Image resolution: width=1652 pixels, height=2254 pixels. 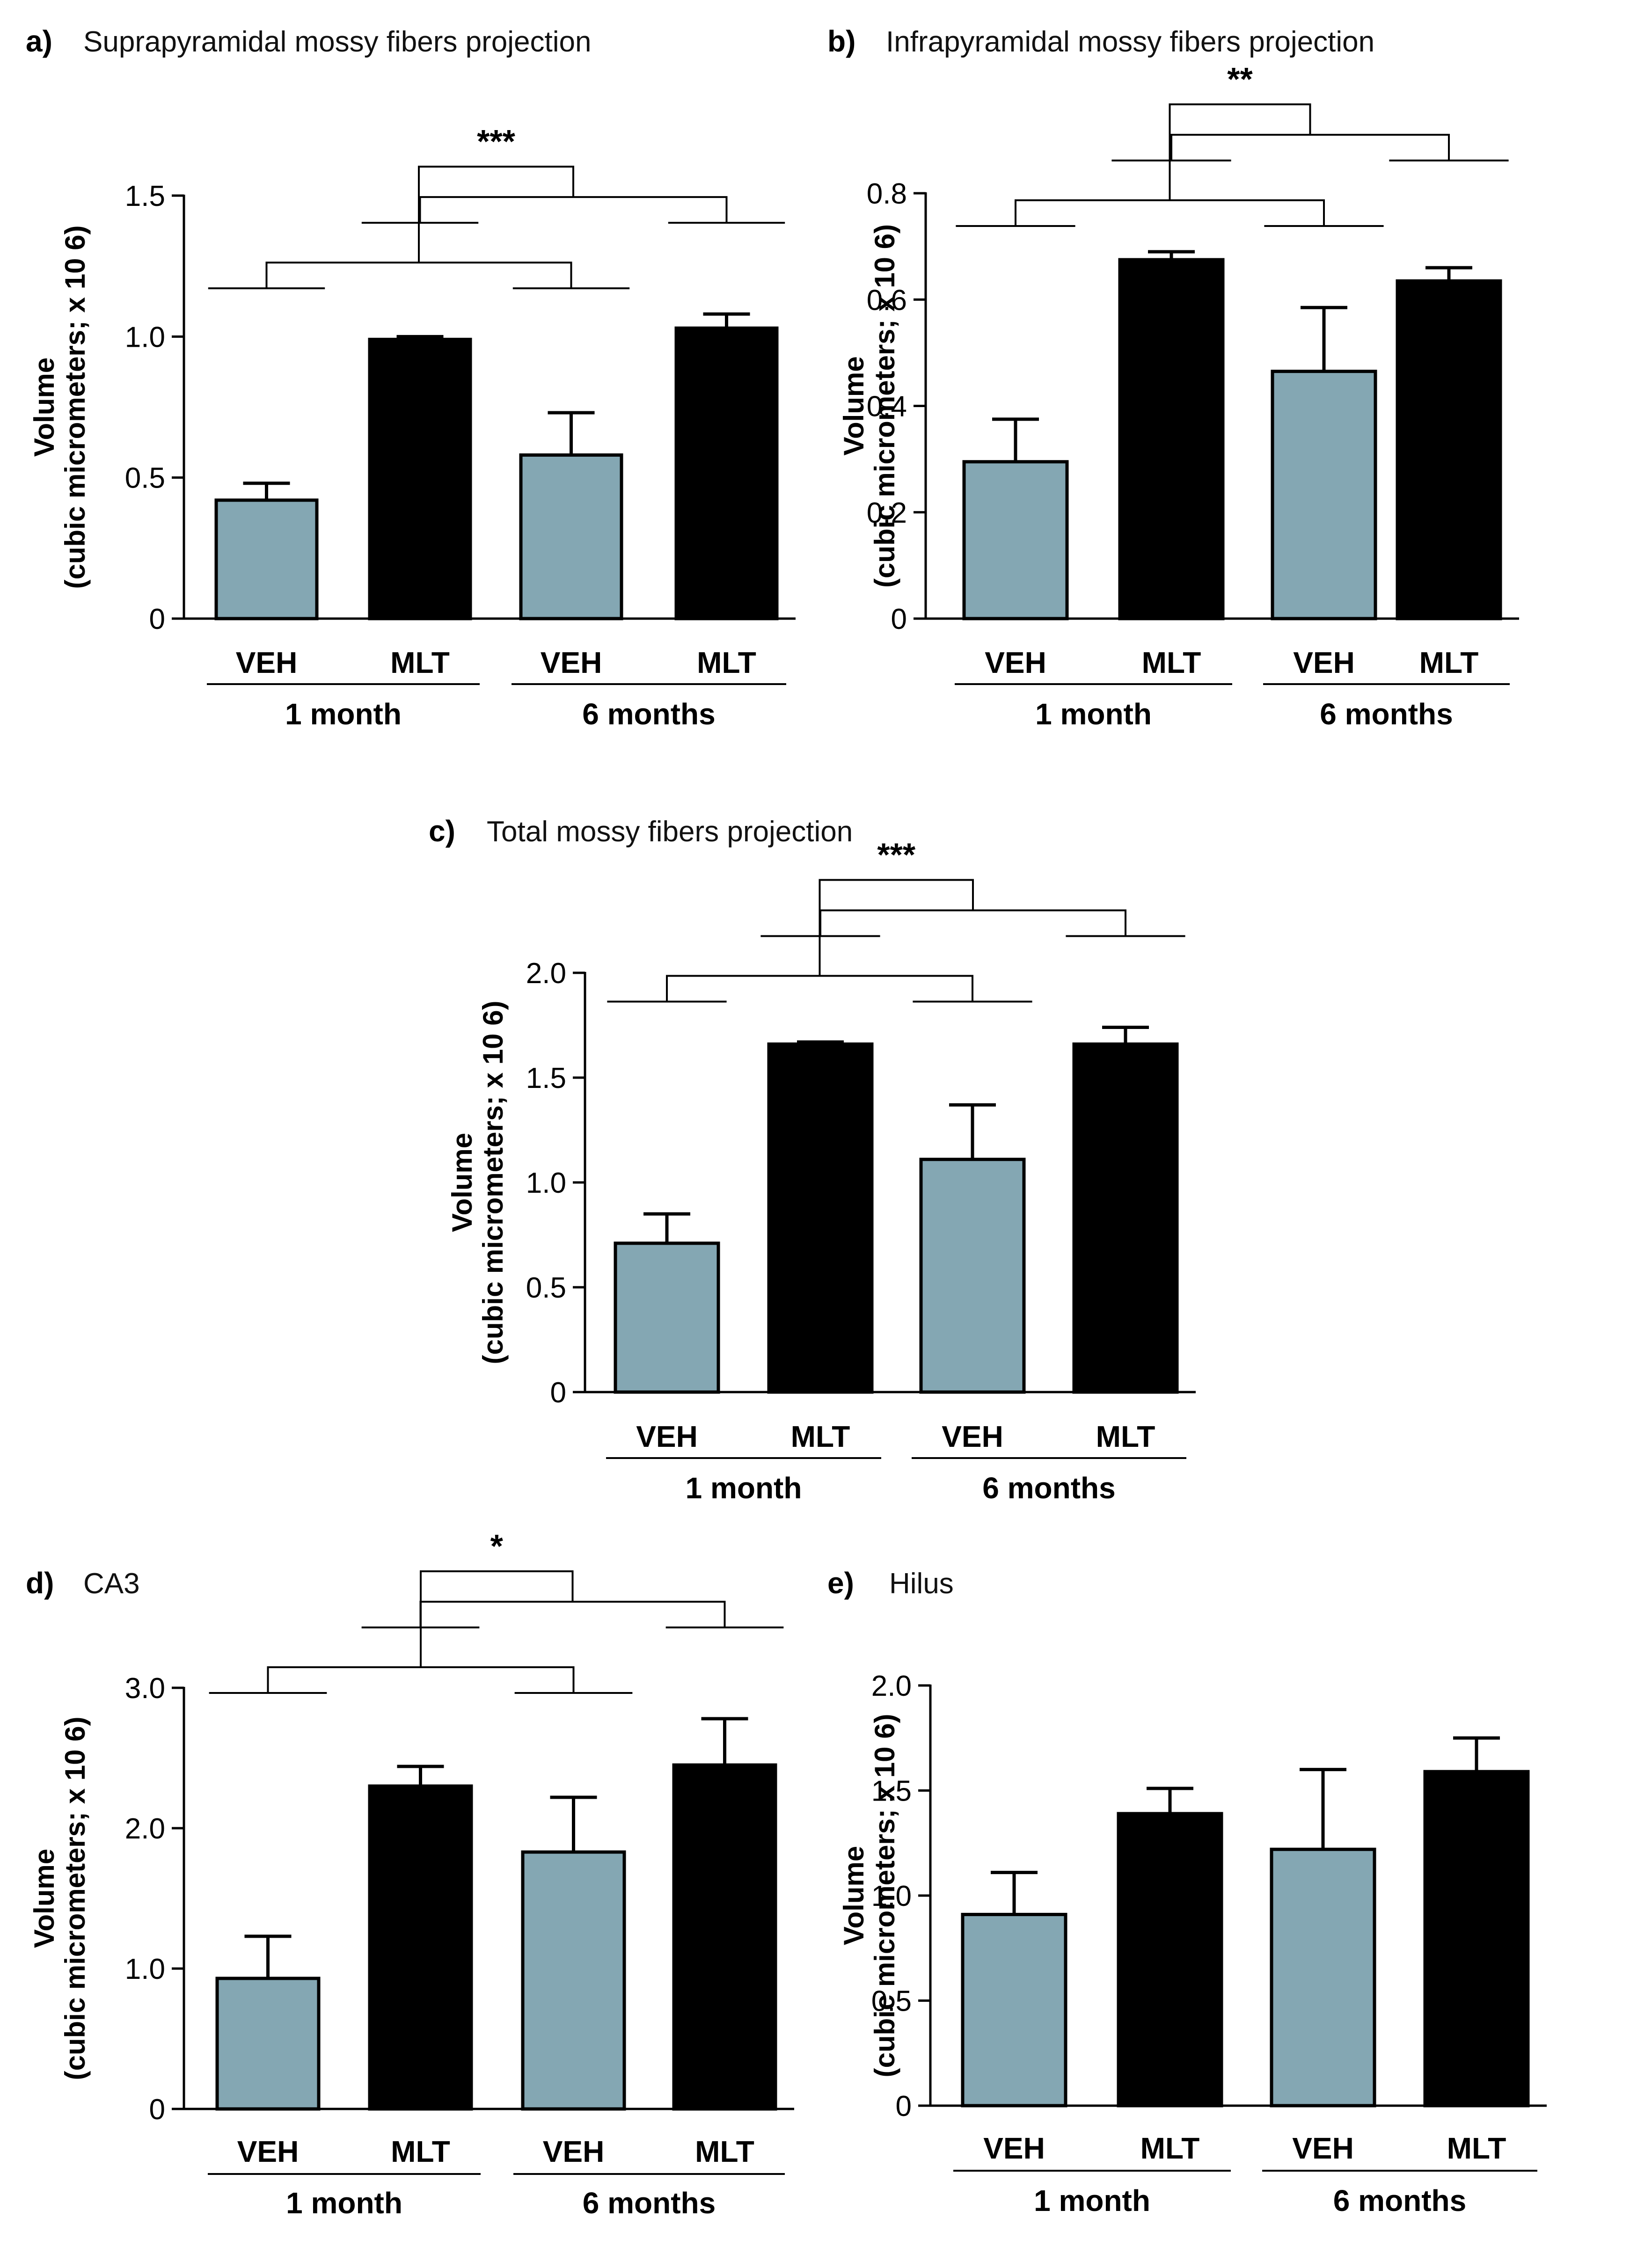 What do you see at coordinates (670, 832) in the screenshot?
I see `panel-title: Total mossy fibers projection` at bounding box center [670, 832].